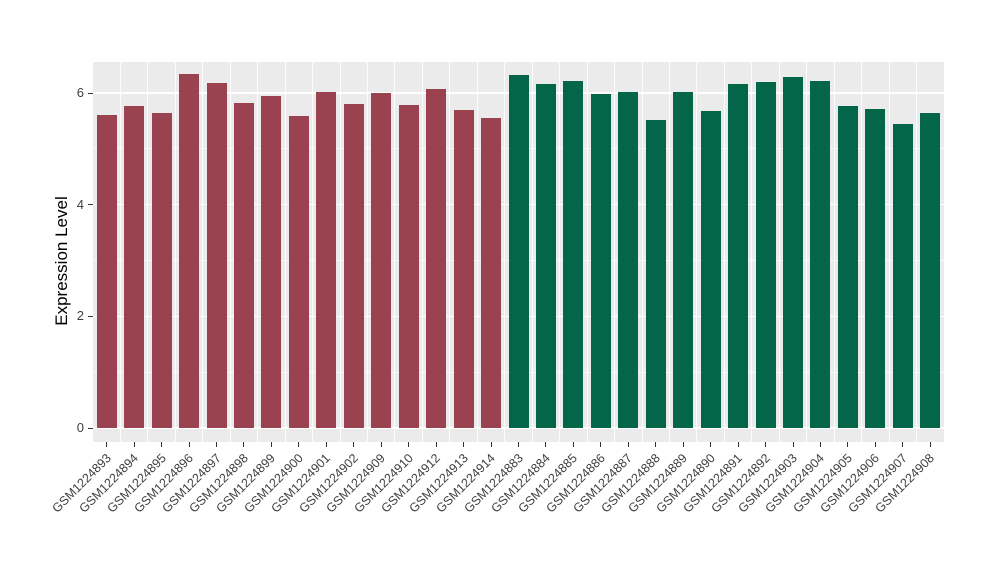 Image resolution: width=1000 pixels, height=580 pixels. I want to click on y-axis-title: Expression Level, so click(61, 261).